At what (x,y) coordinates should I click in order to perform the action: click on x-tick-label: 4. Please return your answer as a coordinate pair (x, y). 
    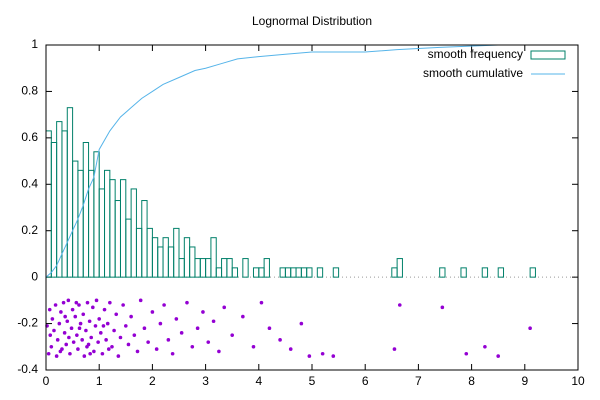
    Looking at the image, I should click on (258, 381).